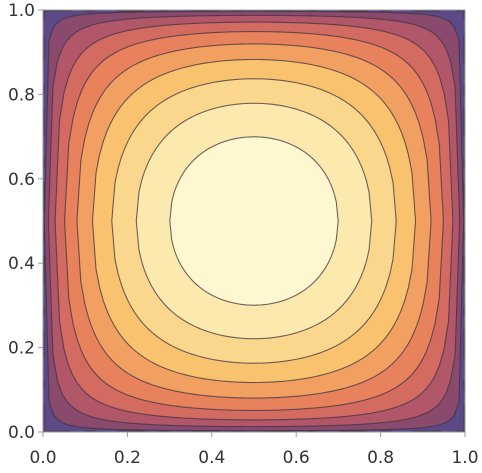  Describe the element at coordinates (21, 433) in the screenshot. I see `y-tick-label: 0.0` at that location.